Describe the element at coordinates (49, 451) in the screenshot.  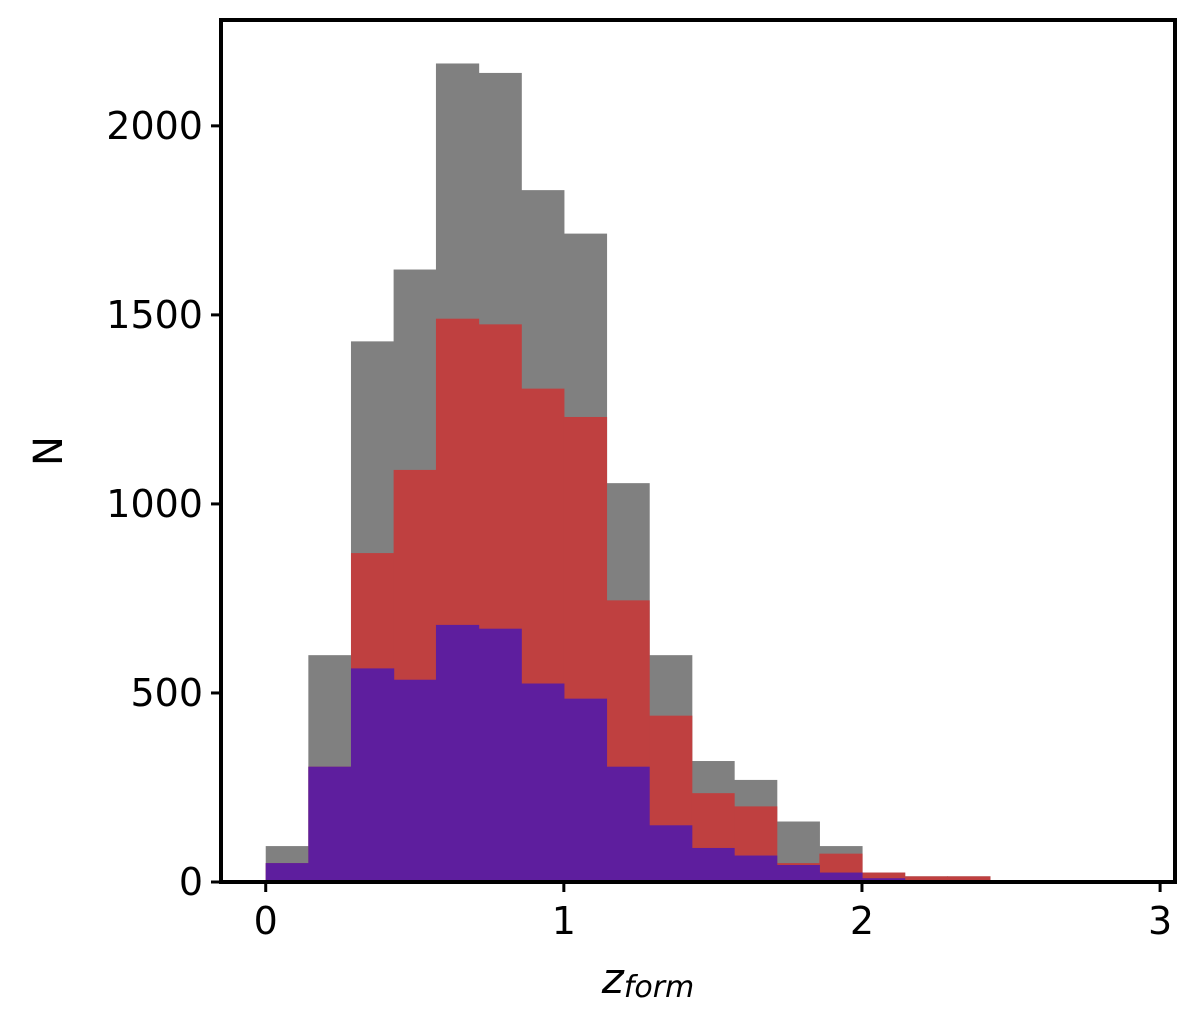
I see `y-axis-label: N` at that location.